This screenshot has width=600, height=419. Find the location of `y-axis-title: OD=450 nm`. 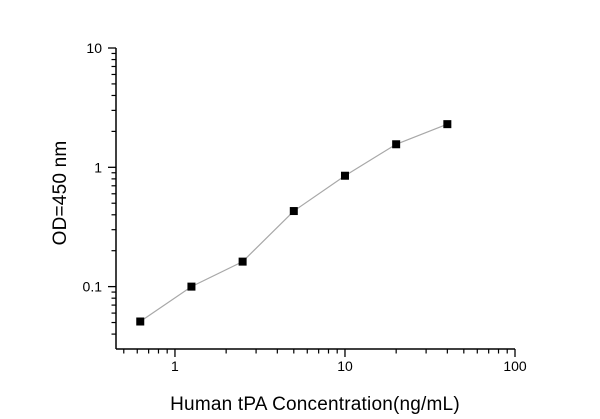

y-axis-title: OD=450 nm is located at coordinates (60, 193).